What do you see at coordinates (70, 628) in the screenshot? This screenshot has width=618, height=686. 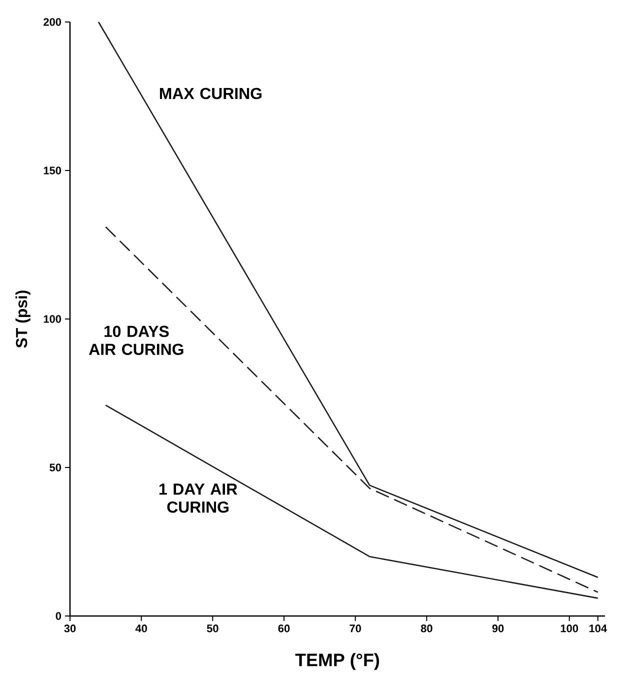 I see `x-tick-label: 30` at bounding box center [70, 628].